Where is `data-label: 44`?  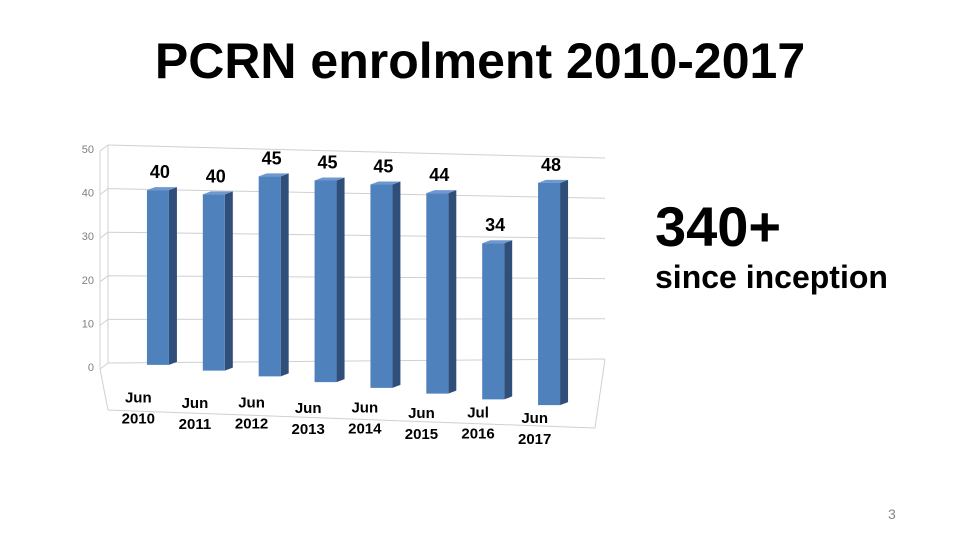 data-label: 44 is located at coordinates (439, 175).